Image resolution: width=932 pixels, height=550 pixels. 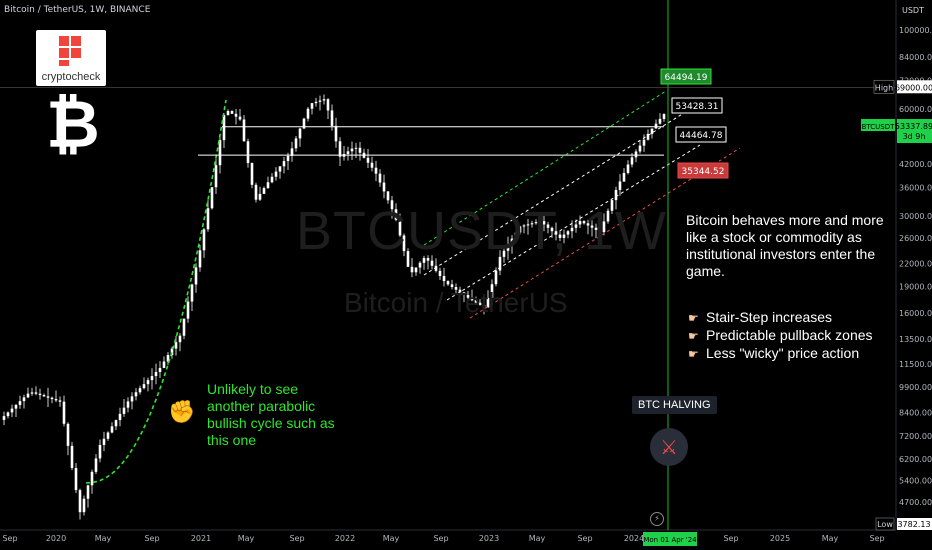 What do you see at coordinates (884, 87) in the screenshot?
I see `high-label: High` at bounding box center [884, 87].